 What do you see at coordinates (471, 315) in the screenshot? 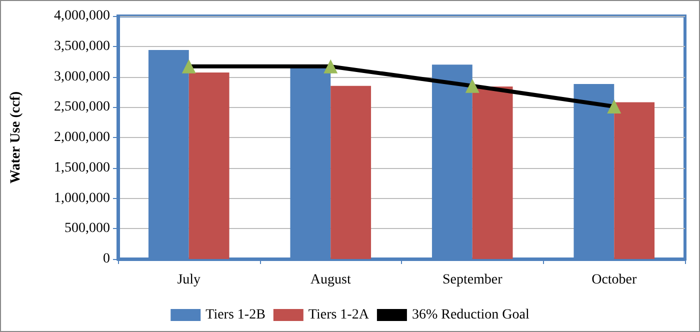
I see `legend-label: 36% Reduction Goal` at bounding box center [471, 315].